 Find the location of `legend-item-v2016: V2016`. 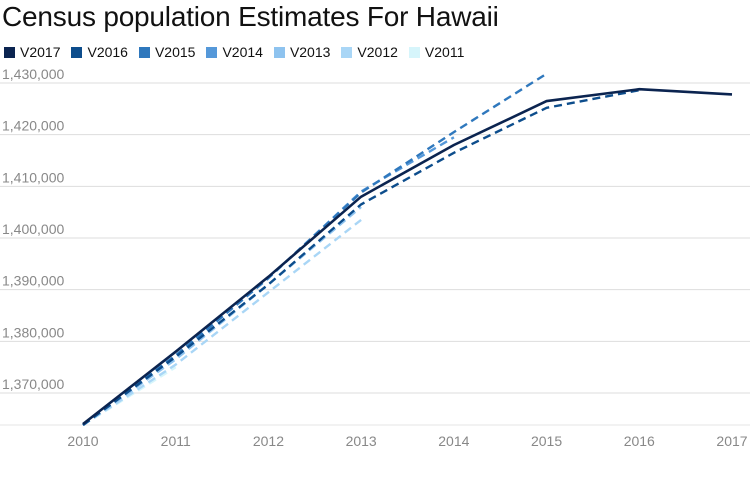

legend-item-v2016: V2016 is located at coordinates (99, 52).